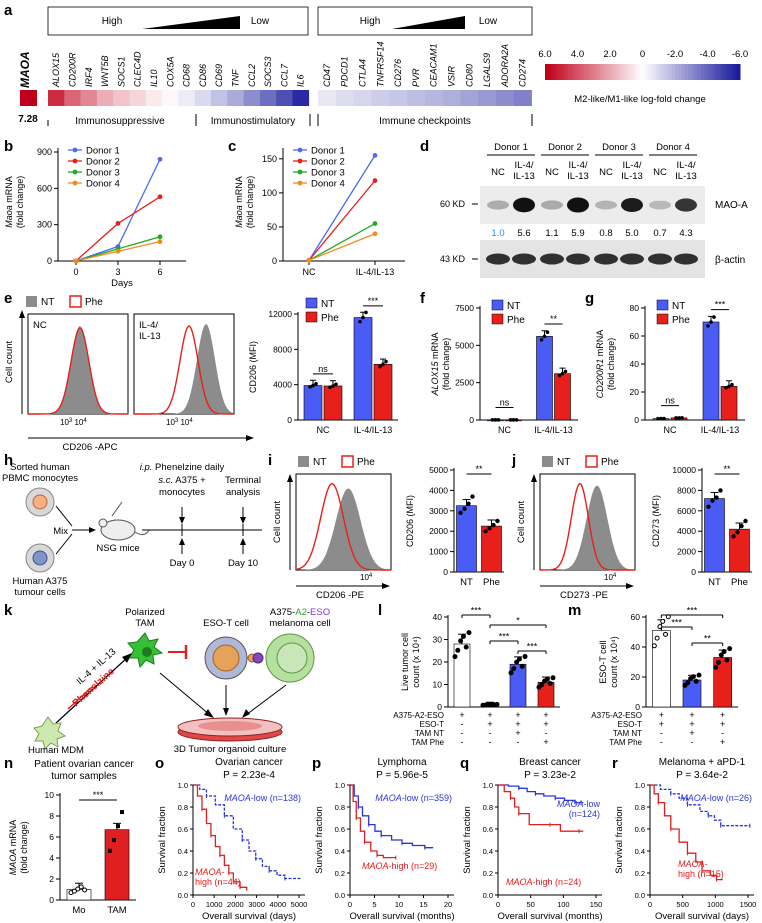 The image size is (762, 923). What do you see at coordinates (729, 403) in the screenshot?
I see `bar-Phe` at bounding box center [729, 403].